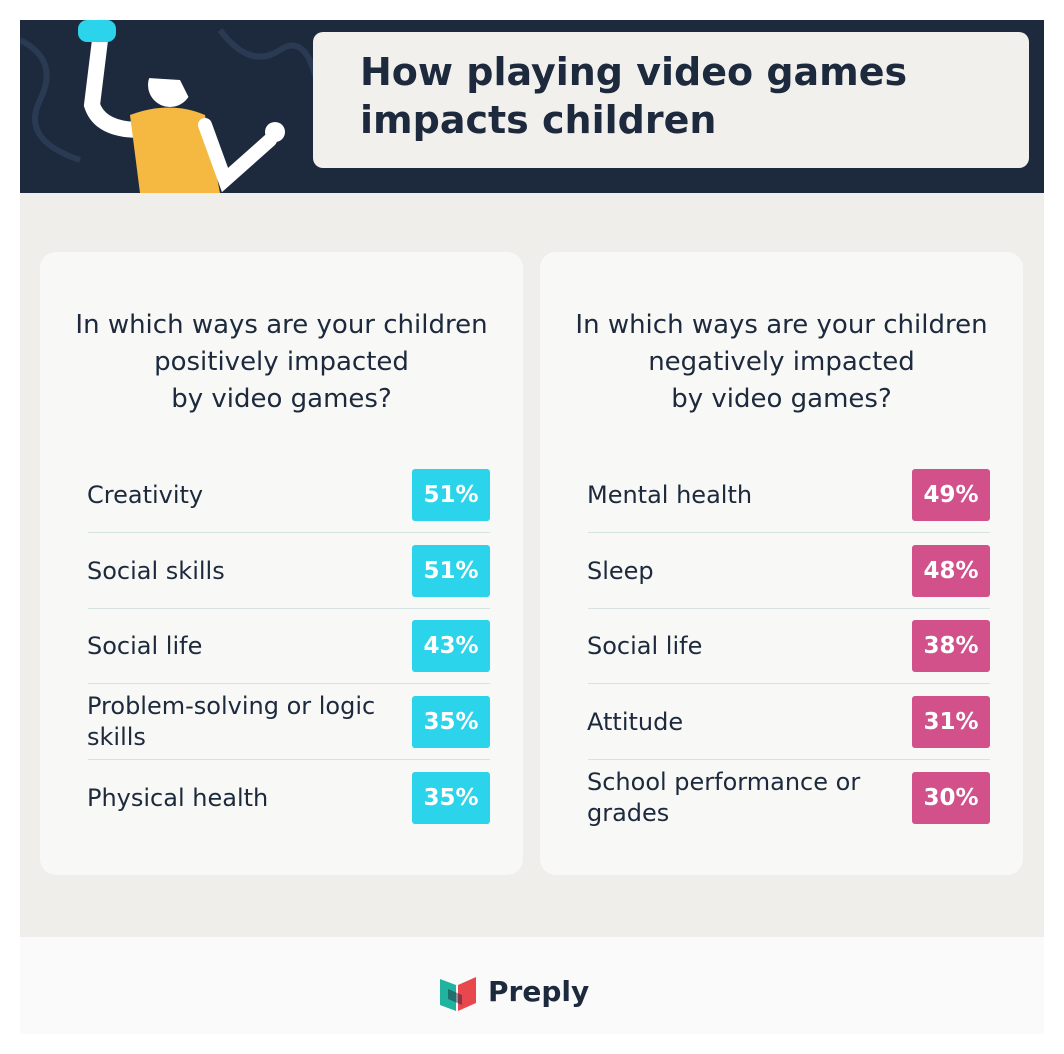  What do you see at coordinates (178, 797) in the screenshot?
I see `row-label: Physical health` at bounding box center [178, 797].